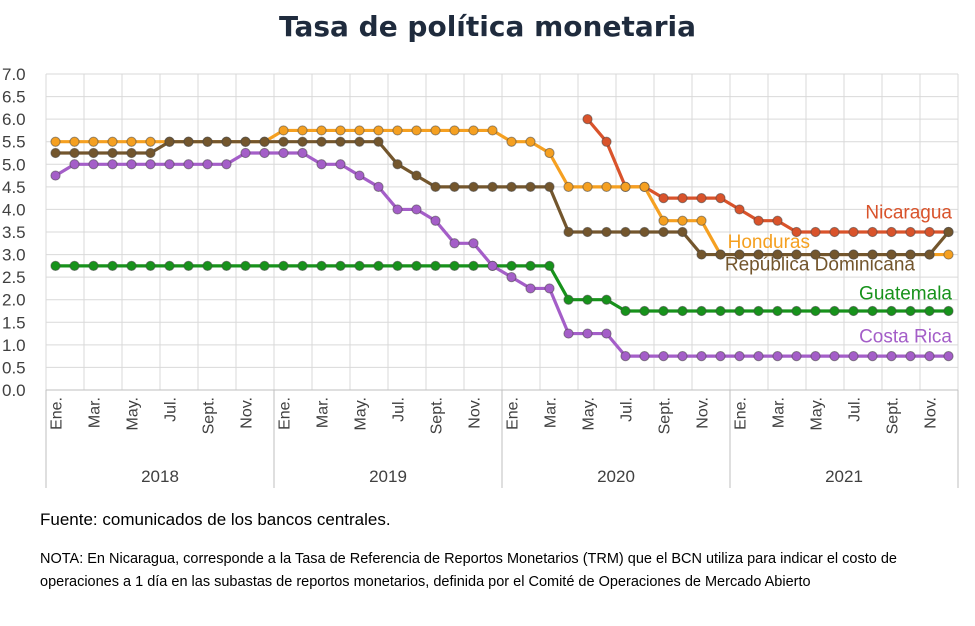 The height and width of the screenshot is (626, 975). Describe the element at coordinates (14, 119) in the screenshot. I see `y-tick-label: 6.0` at that location.